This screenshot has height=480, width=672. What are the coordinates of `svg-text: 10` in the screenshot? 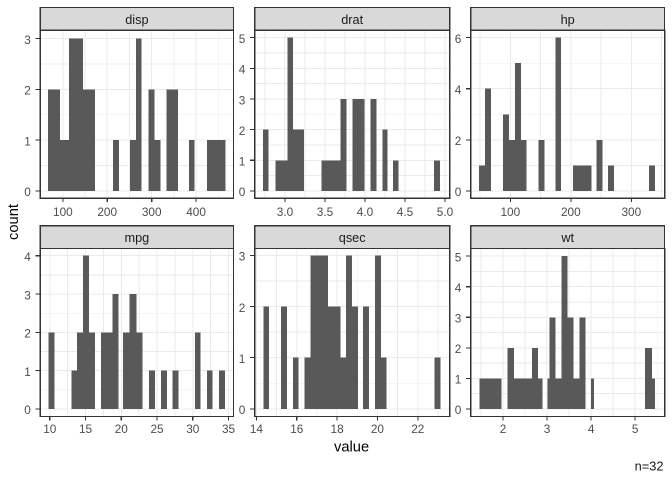 It's located at (50, 429).